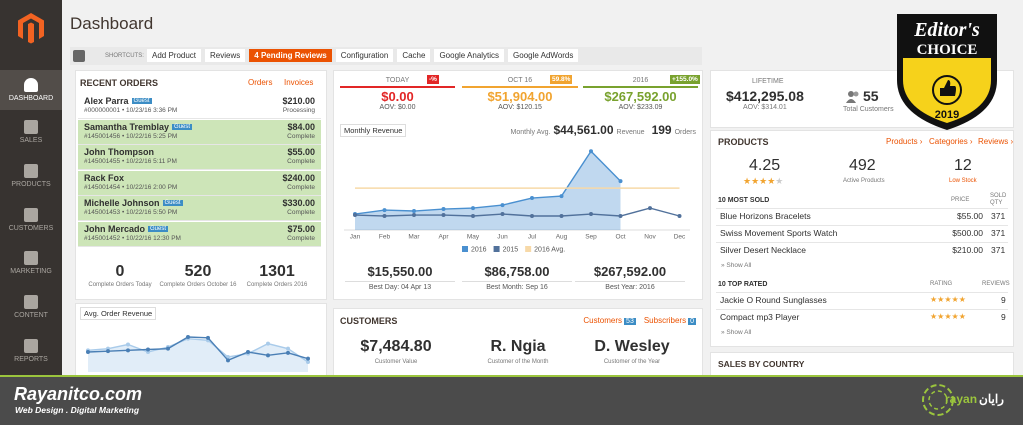  I want to click on nav-item: DASHBOARD, so click(31, 90).